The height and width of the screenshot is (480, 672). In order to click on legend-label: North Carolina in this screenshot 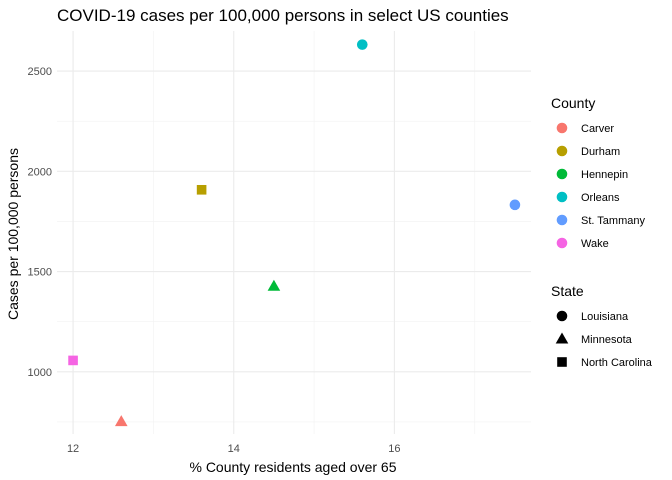, I will do `click(617, 363)`.